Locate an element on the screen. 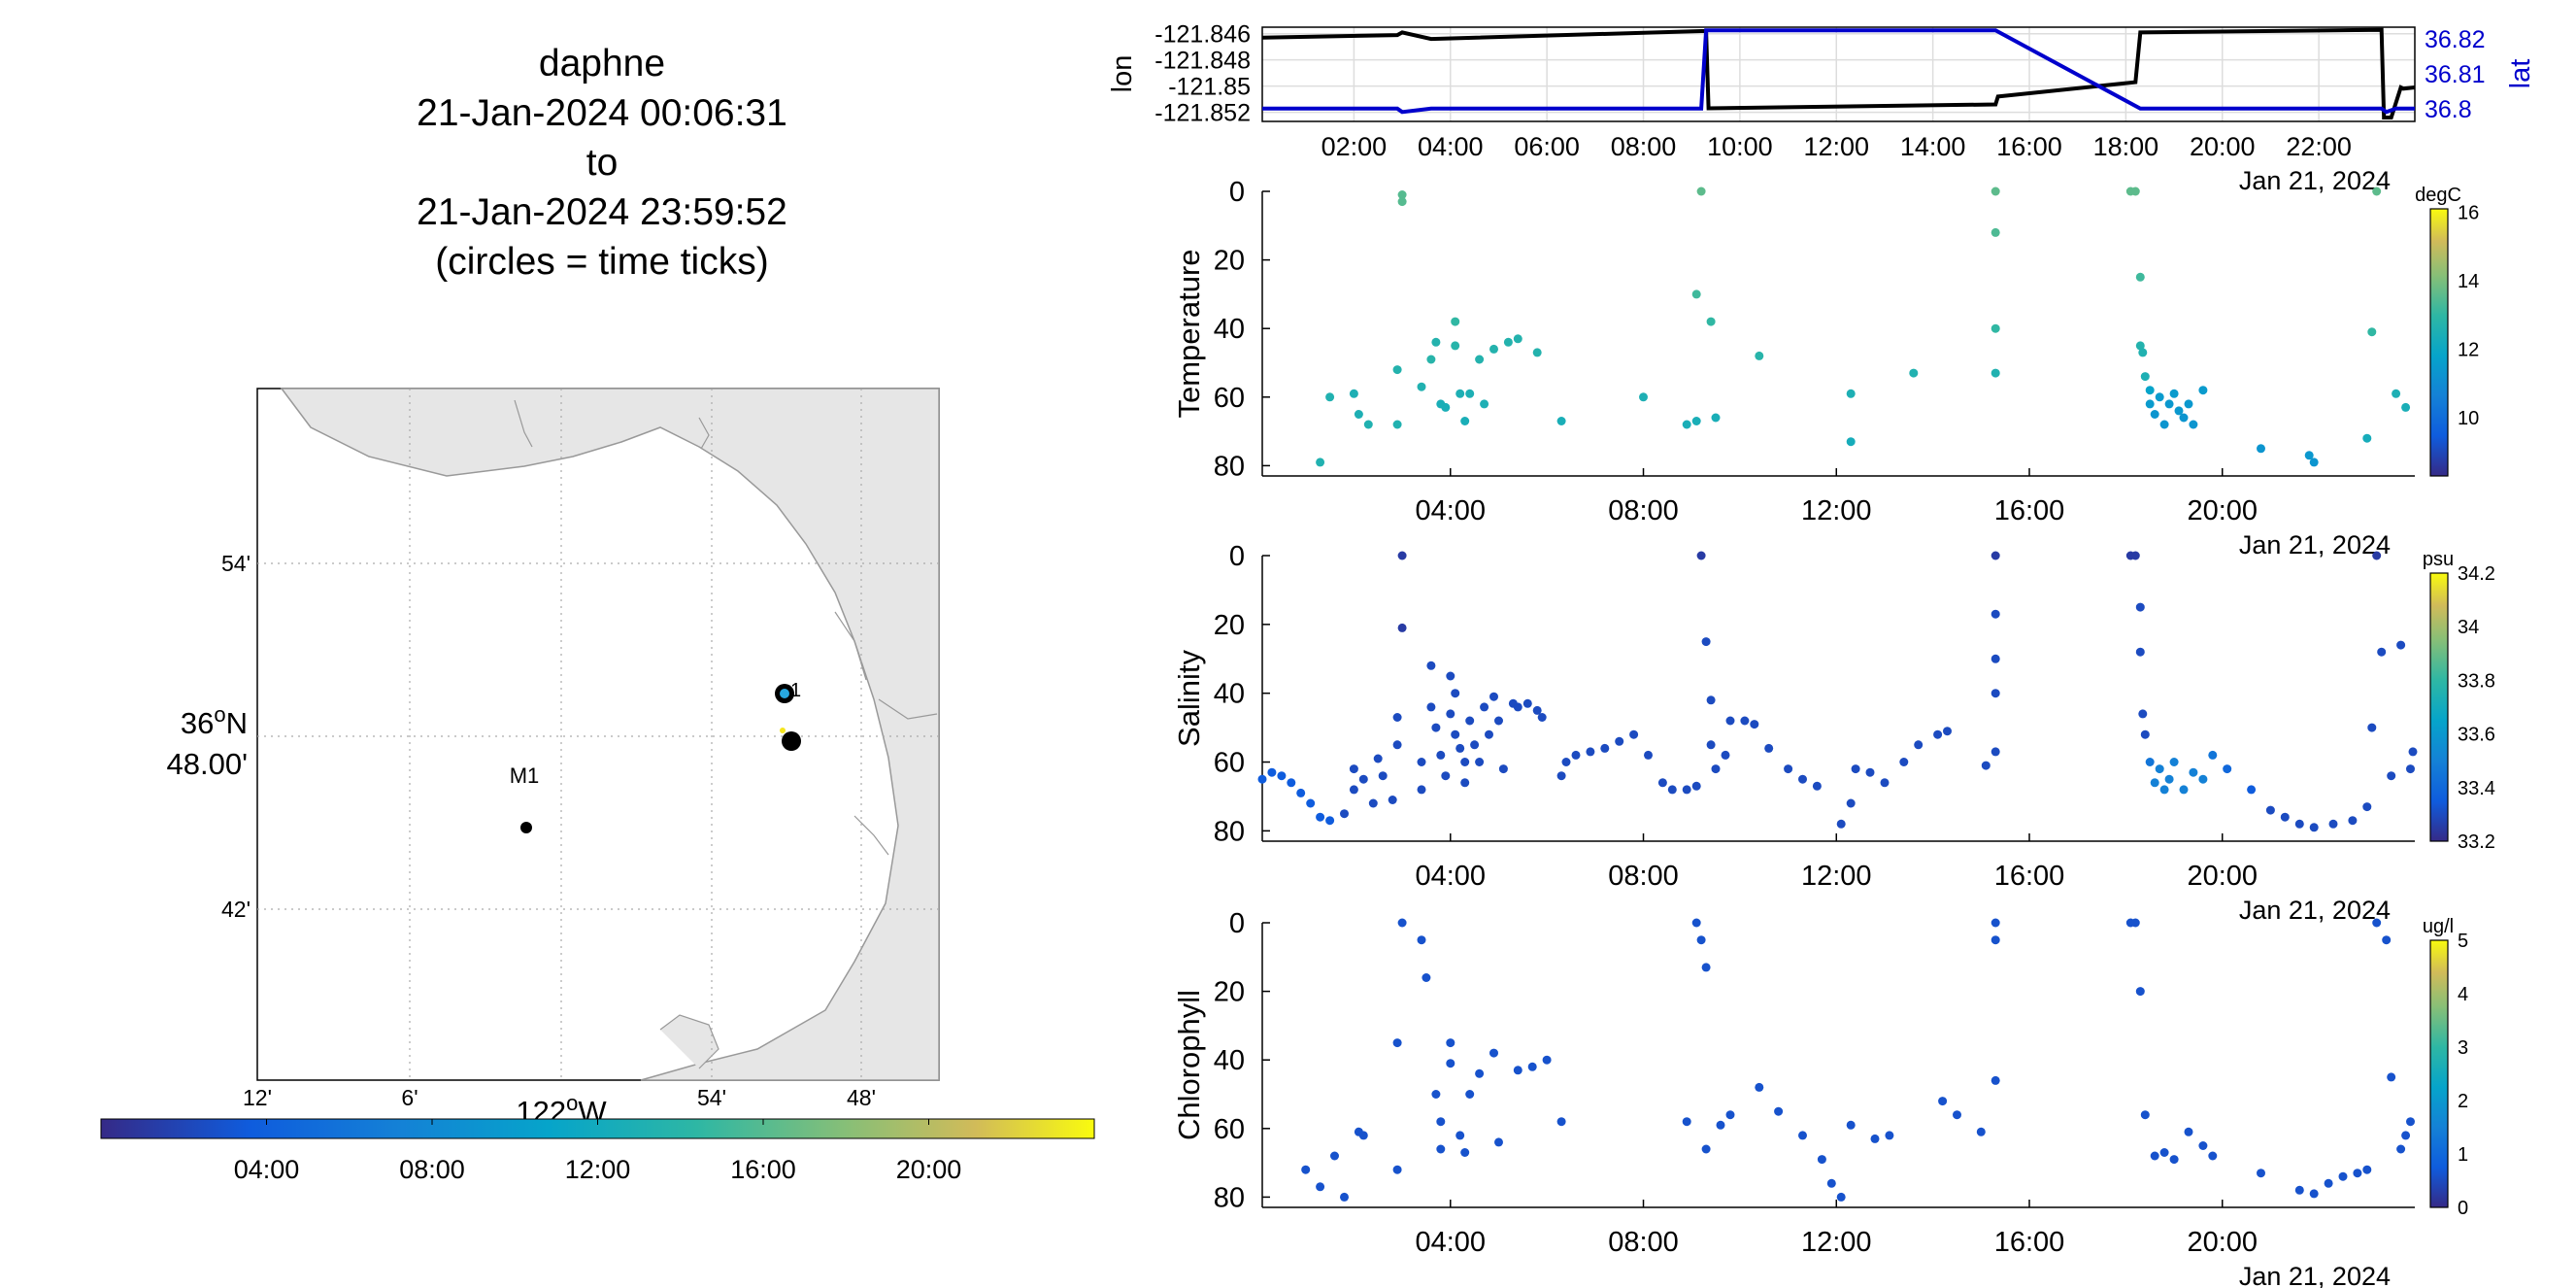 Image resolution: width=2576 pixels, height=1288 pixels. title-line-2: 21-Jan-2024 00:06:31 is located at coordinates (602, 113).